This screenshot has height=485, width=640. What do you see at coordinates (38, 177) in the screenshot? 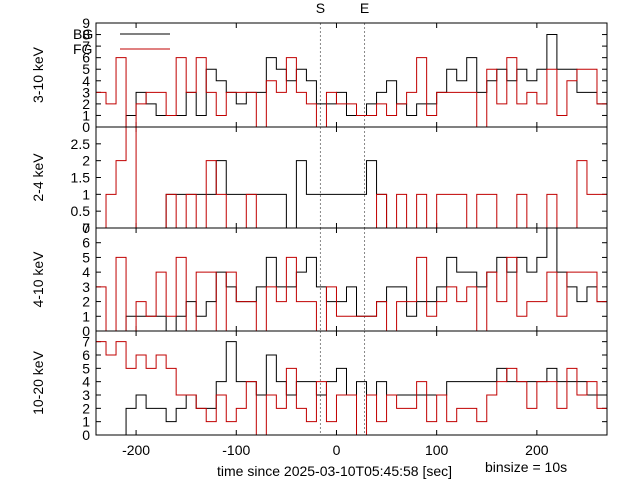
I see `panel-1-y-axis-title: 2-4 keV` at bounding box center [38, 177].